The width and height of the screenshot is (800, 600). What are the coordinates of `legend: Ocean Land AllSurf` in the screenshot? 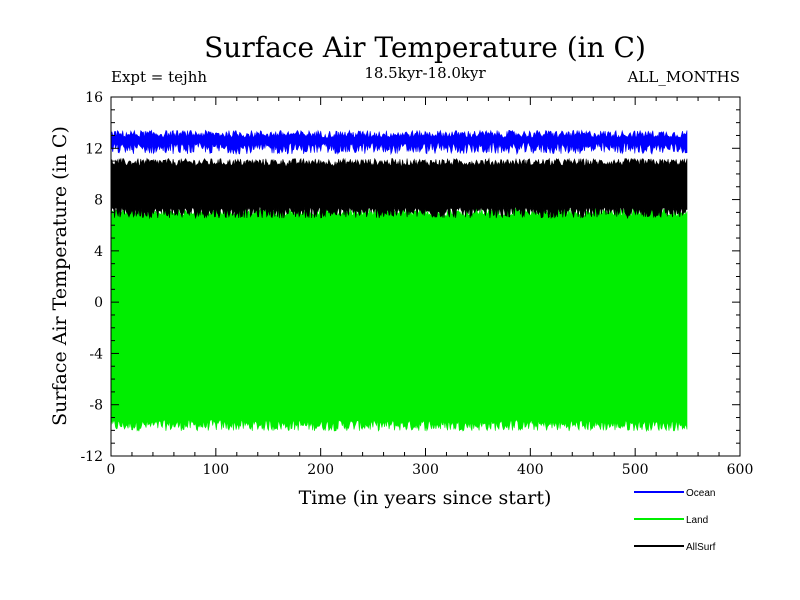 It's located at (675, 520).